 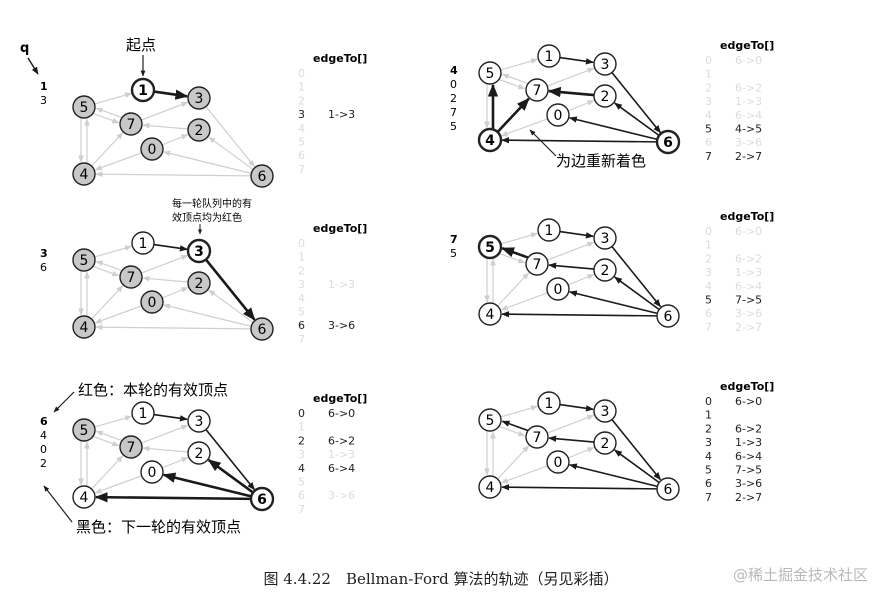 I want to click on queue-entry: 2, so click(x=43, y=463).